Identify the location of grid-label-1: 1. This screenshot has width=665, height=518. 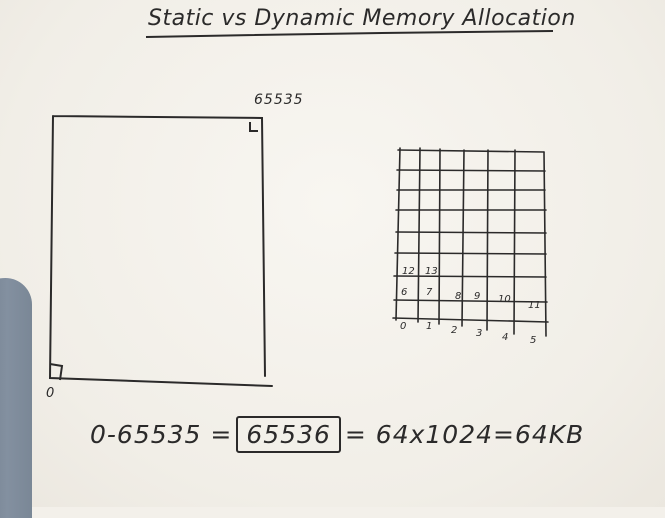
(429, 326).